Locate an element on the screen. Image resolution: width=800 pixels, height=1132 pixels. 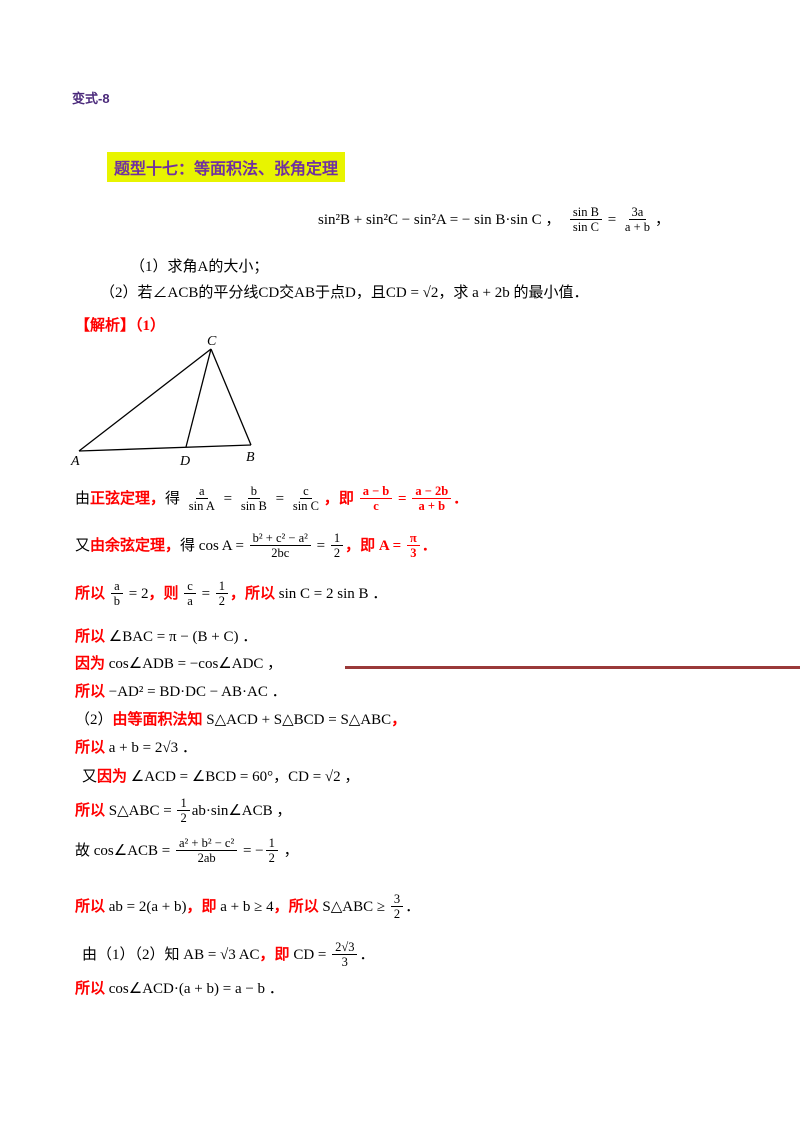
solution-line-4: 所以 ∠BAC = π − (B + C) ． is located at coordinates (166, 637).